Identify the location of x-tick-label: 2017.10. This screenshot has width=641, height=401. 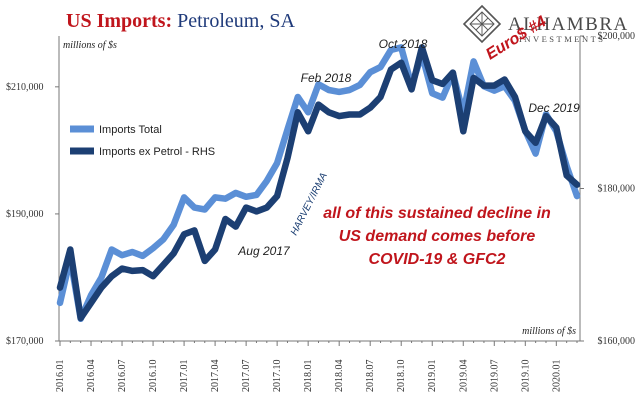
(277, 376).